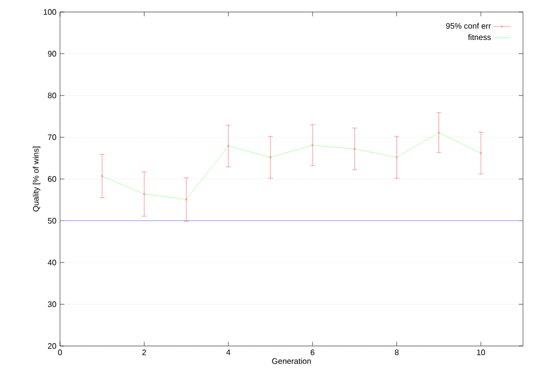 The height and width of the screenshot is (379, 540). I want to click on y-tick-label: 40, so click(52, 263).